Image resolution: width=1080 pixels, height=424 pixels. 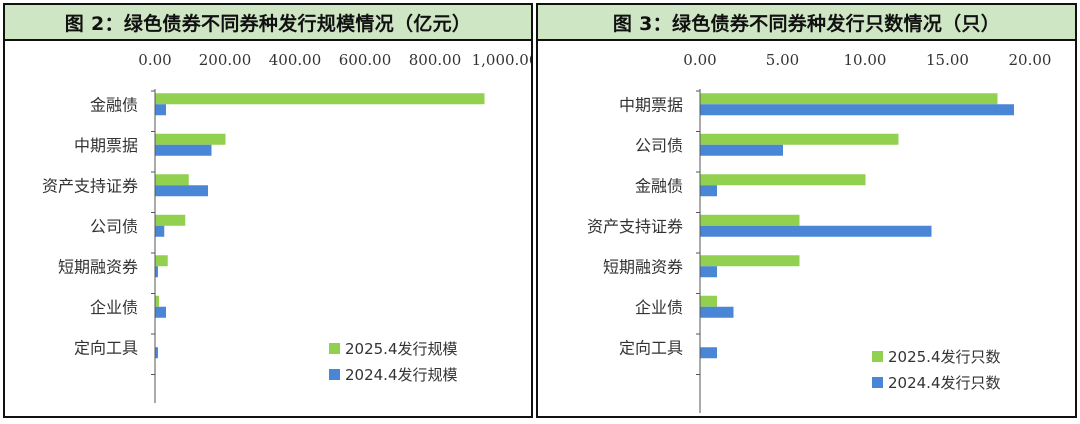 What do you see at coordinates (435, 60) in the screenshot?
I see `x-tick-label: 800.00` at bounding box center [435, 60].